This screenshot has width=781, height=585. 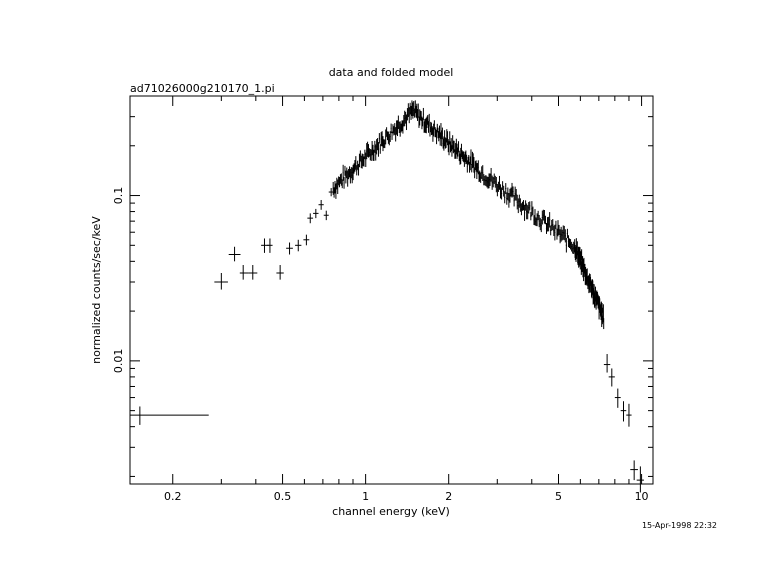 What do you see at coordinates (642, 496) in the screenshot?
I see `x-tick-label: 10` at bounding box center [642, 496].